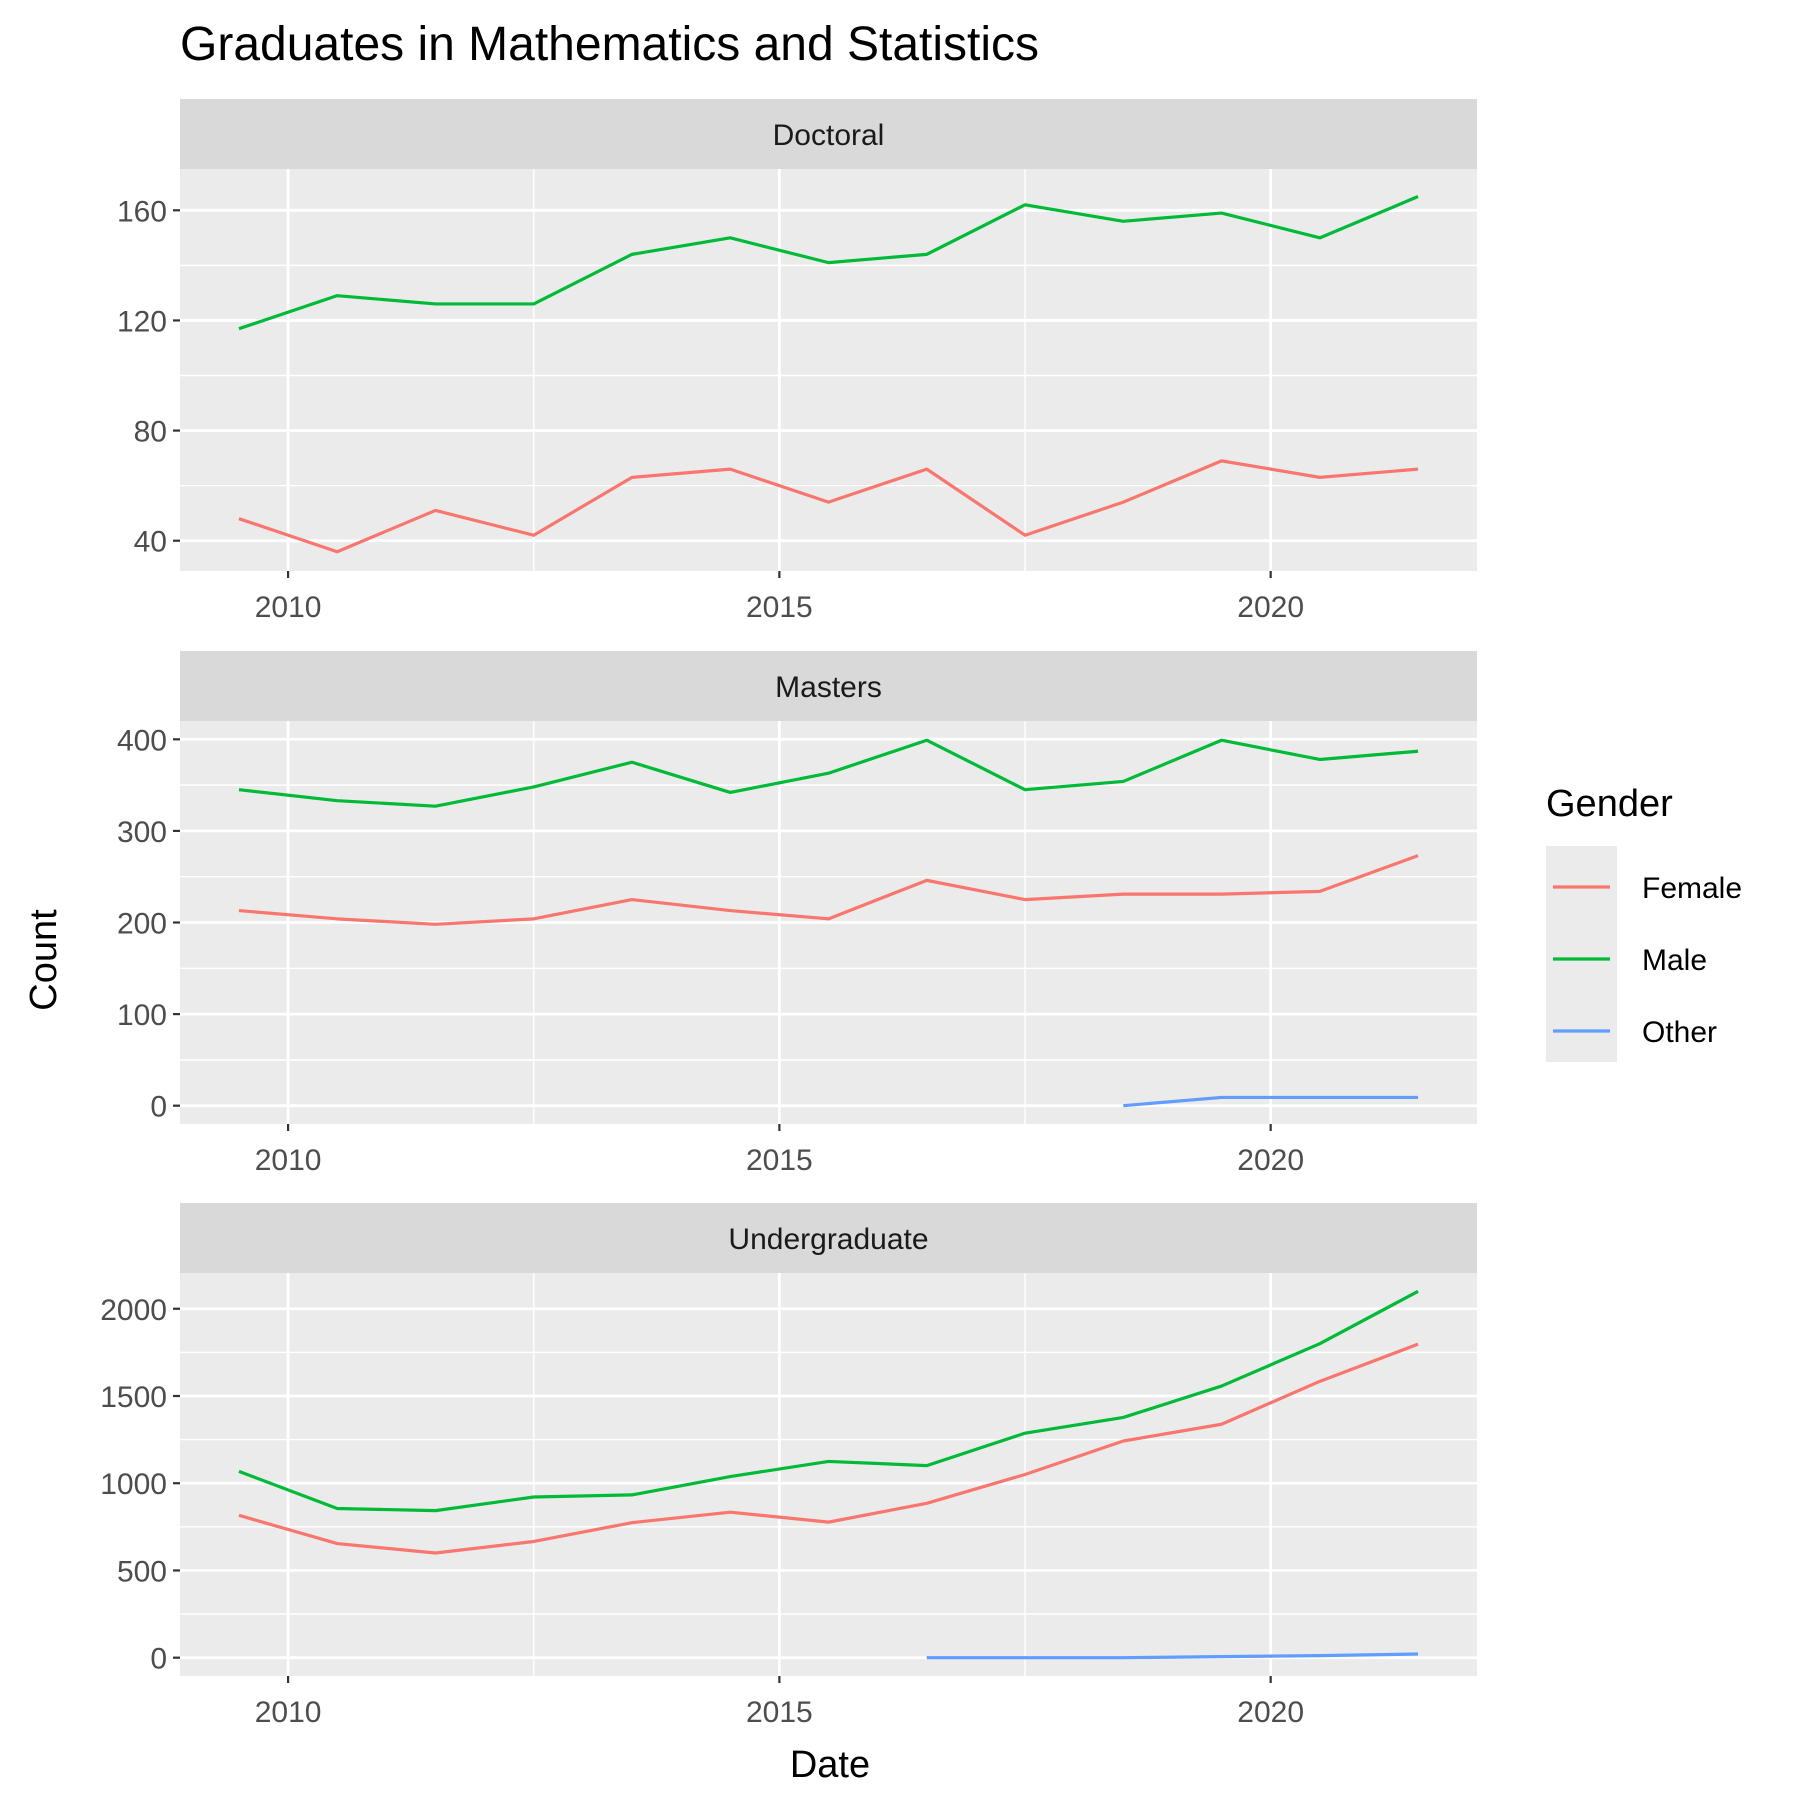 Image resolution: width=1800 pixels, height=1800 pixels. I want to click on y-tick-label: 1000, so click(133, 1484).